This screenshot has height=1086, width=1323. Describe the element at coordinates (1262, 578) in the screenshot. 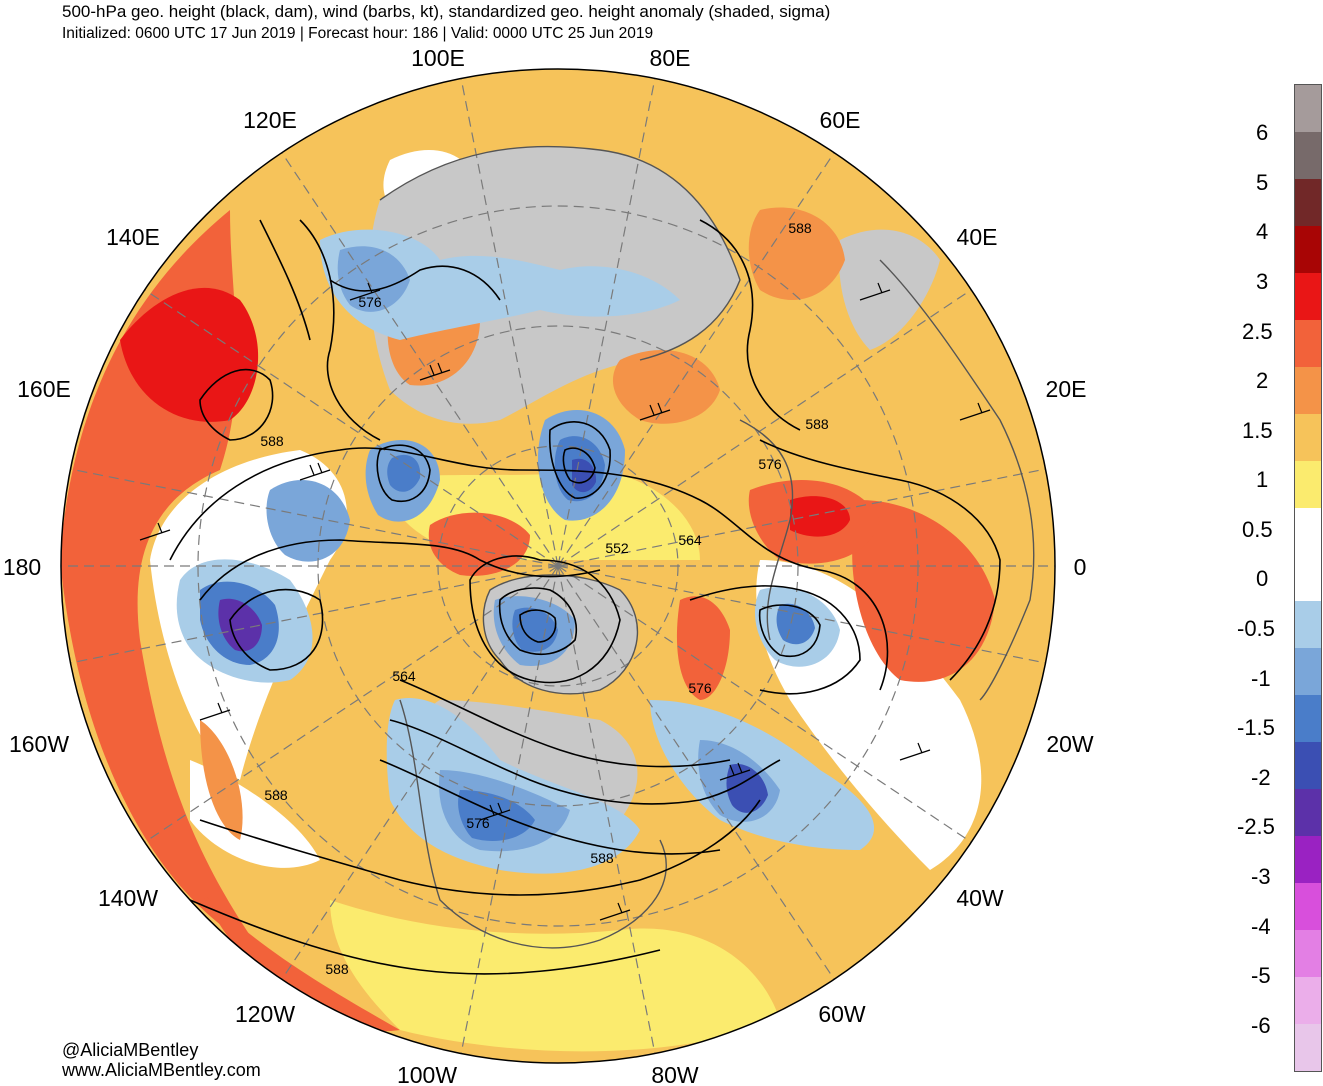

I see `colorbar-tick-label: 0` at that location.